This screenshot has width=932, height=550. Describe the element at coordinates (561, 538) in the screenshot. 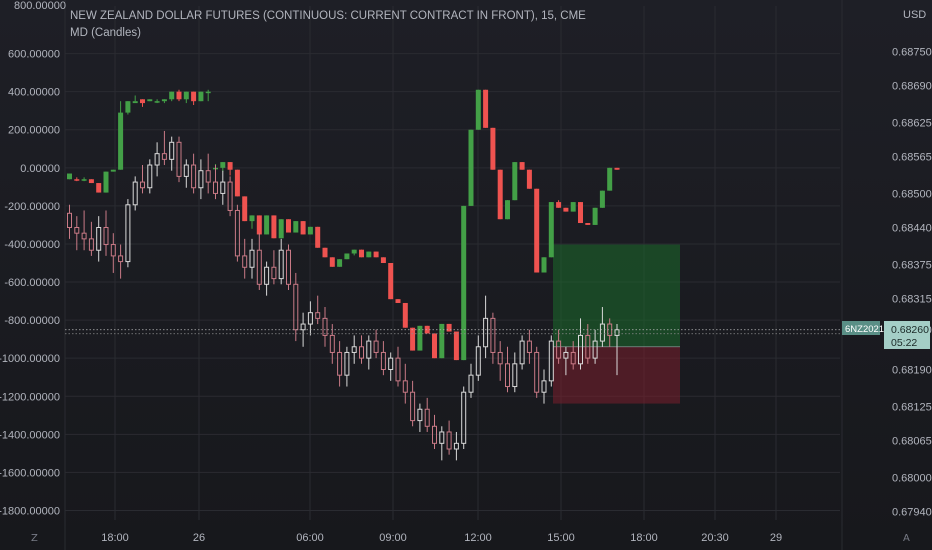

I see `time-tick-label: 15:00` at that location.